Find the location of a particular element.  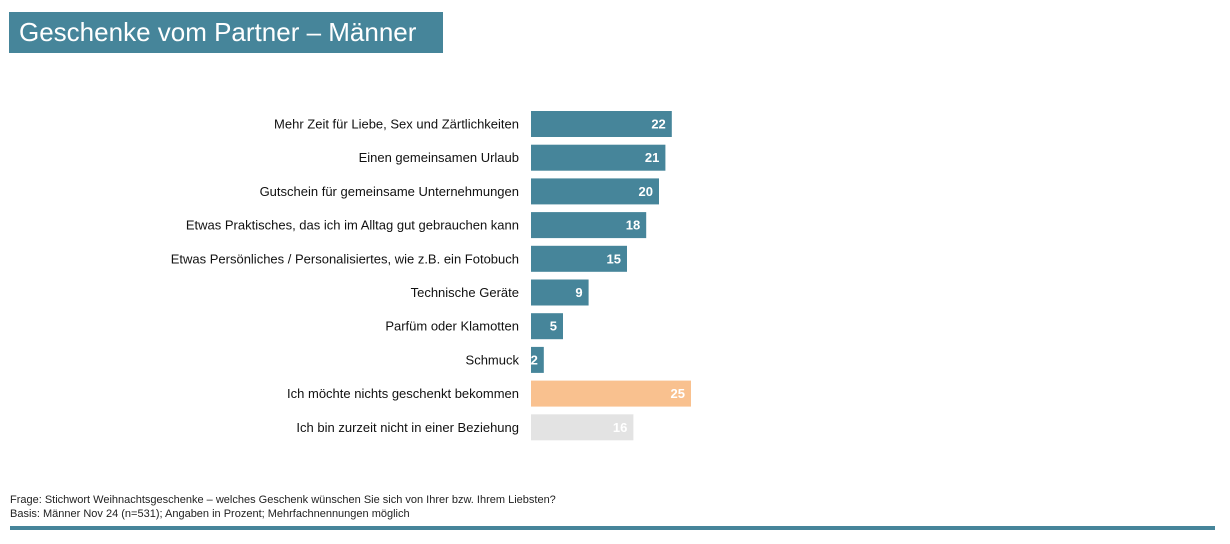

category-label: Ich bin zurzeit nicht in einer Beziehung is located at coordinates (407, 427).